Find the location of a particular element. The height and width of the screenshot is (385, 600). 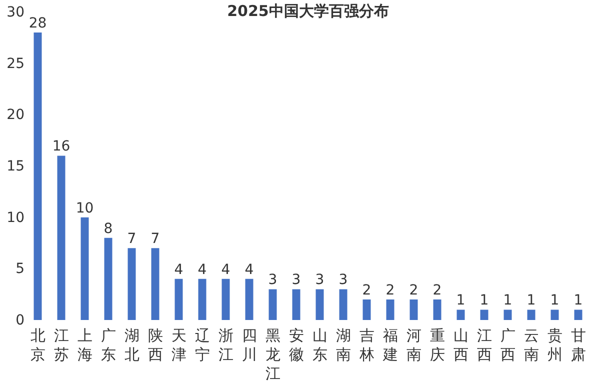

x-tick-label: 陕西 is located at coordinates (155, 345).